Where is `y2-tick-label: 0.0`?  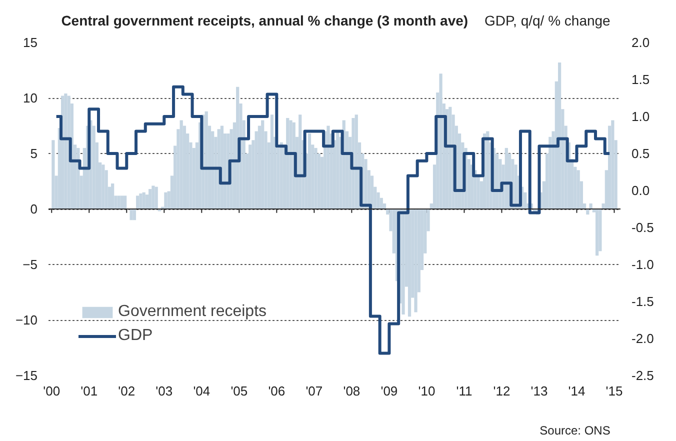
y2-tick-label: 0.0 is located at coordinates (641, 190).